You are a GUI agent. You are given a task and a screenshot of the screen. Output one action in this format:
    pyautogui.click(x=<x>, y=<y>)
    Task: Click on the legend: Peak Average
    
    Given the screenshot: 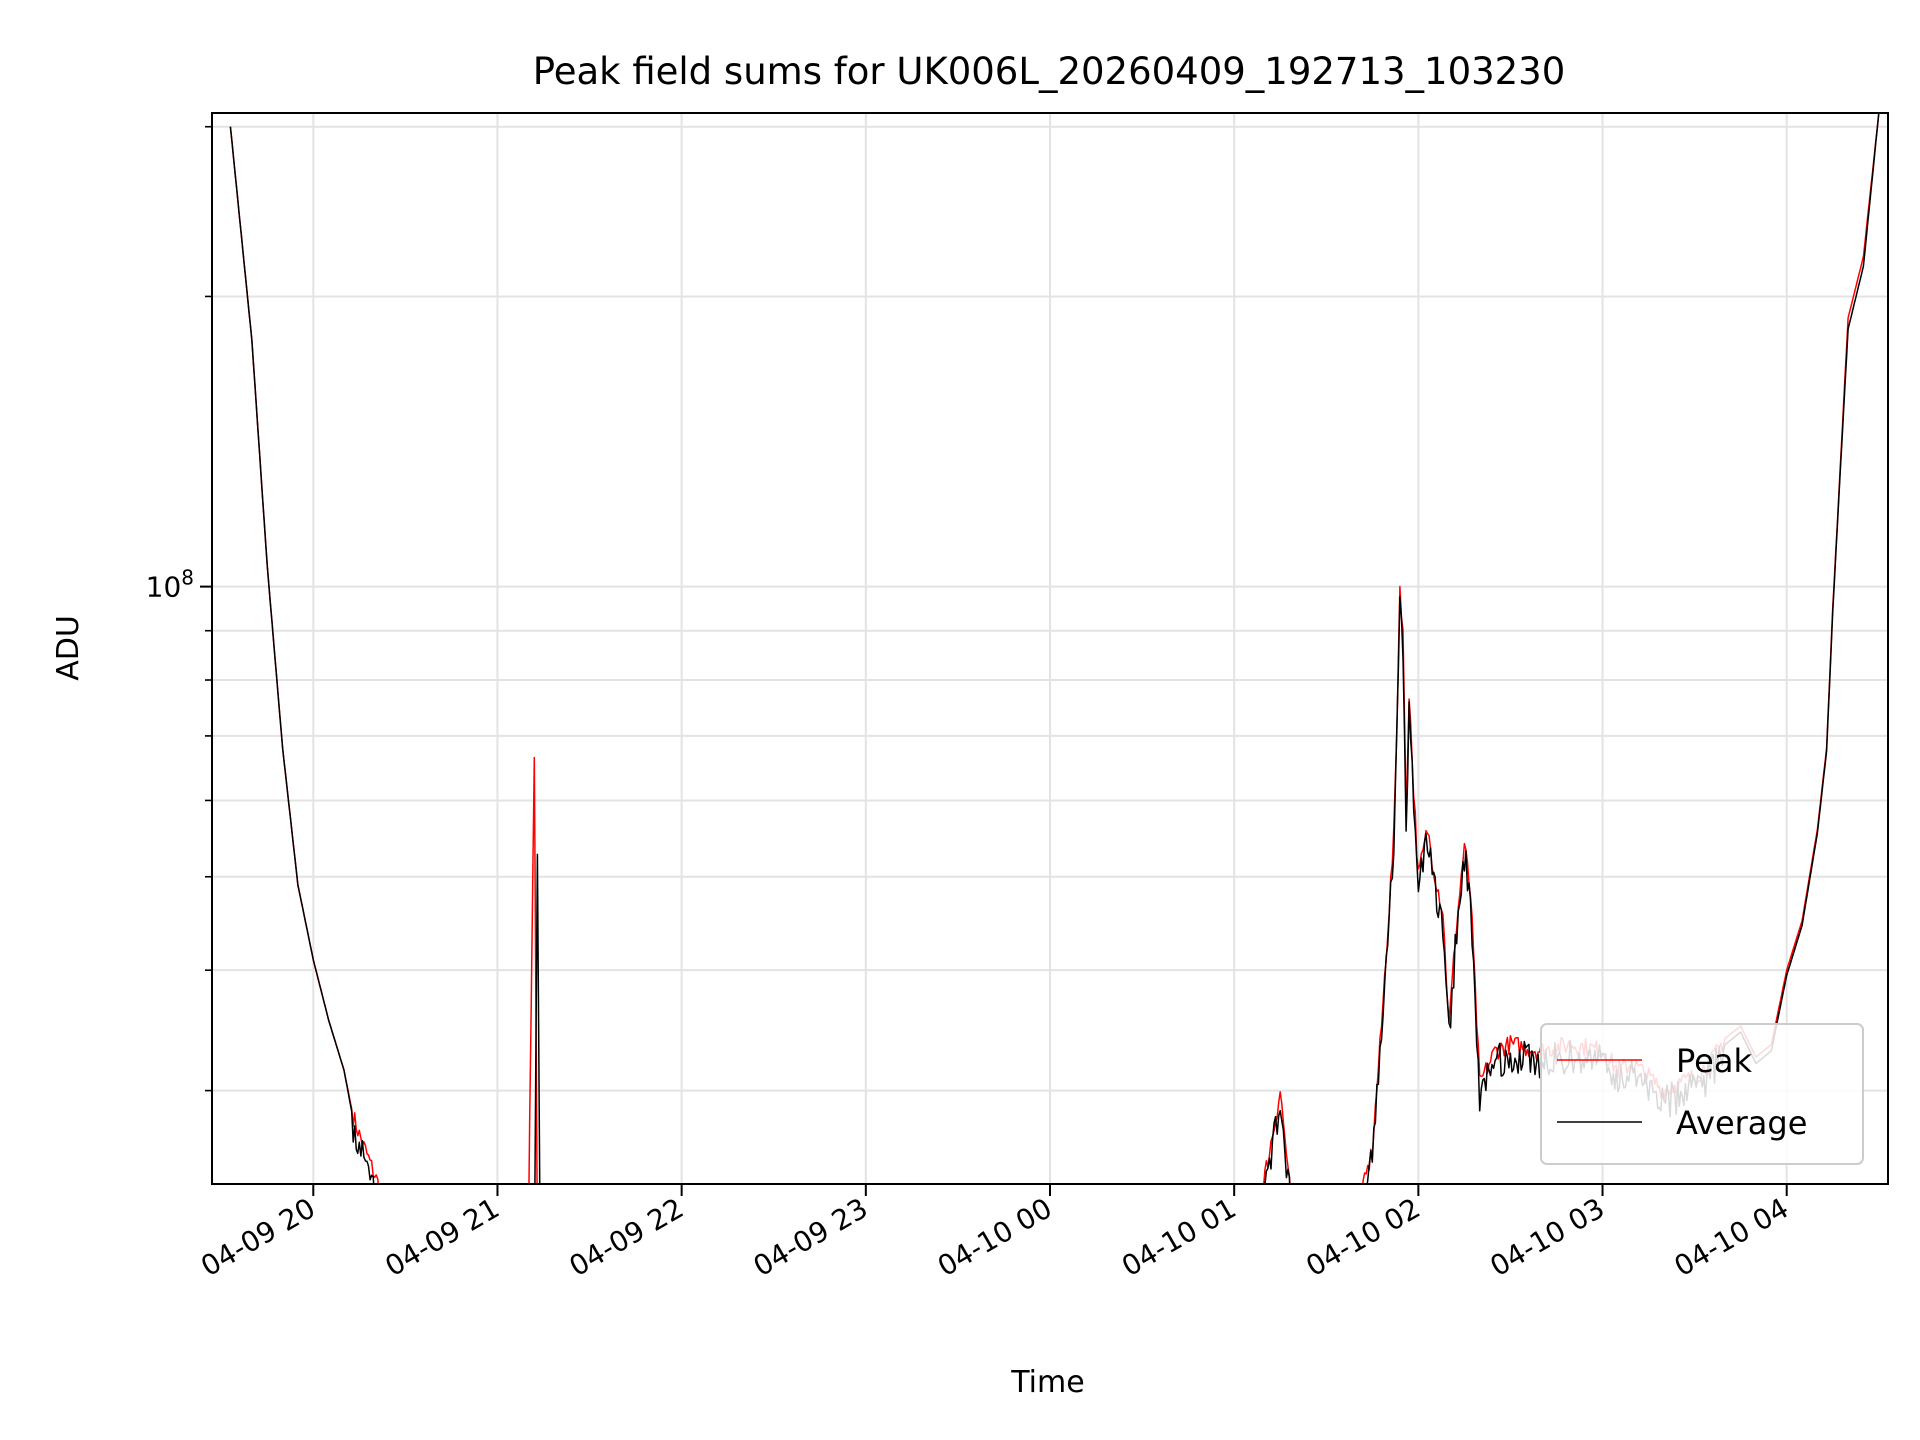 What is the action you would take?
    pyautogui.click(x=1702, y=1094)
    